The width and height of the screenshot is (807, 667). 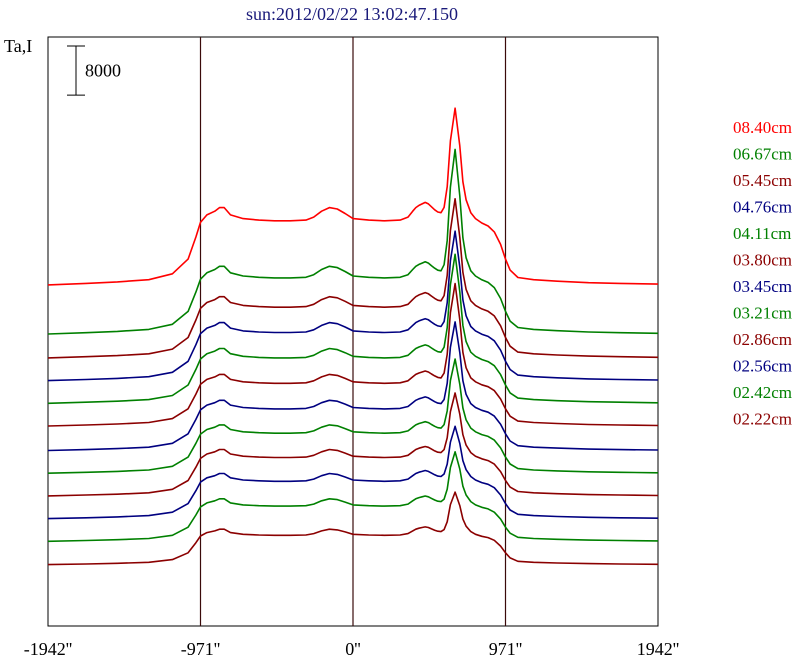 What do you see at coordinates (200, 649) in the screenshot?
I see `x-tick-label-1: -971''` at bounding box center [200, 649].